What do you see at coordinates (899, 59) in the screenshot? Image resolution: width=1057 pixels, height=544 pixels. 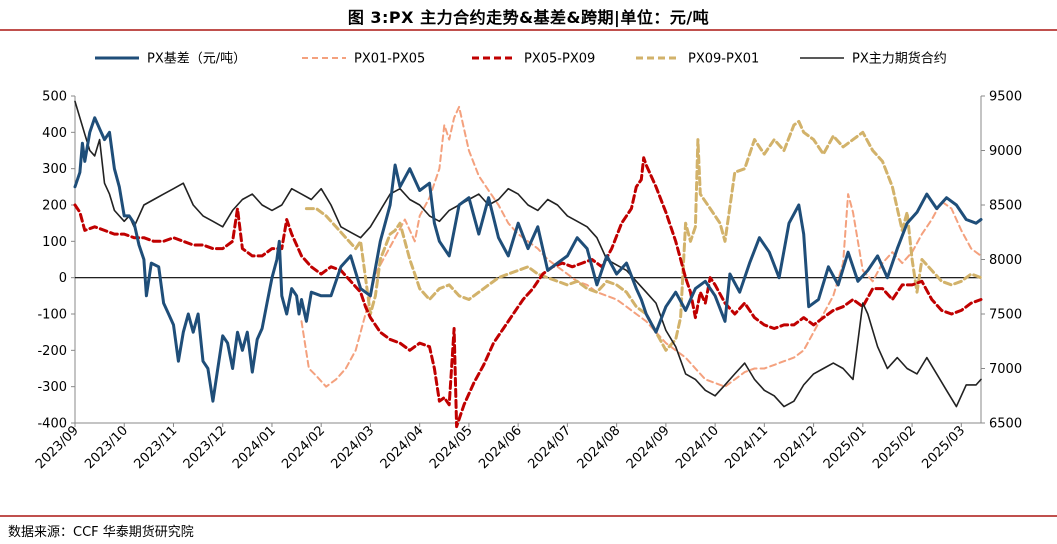 I see `legend-label-4: PX主力期货合约` at bounding box center [899, 59].